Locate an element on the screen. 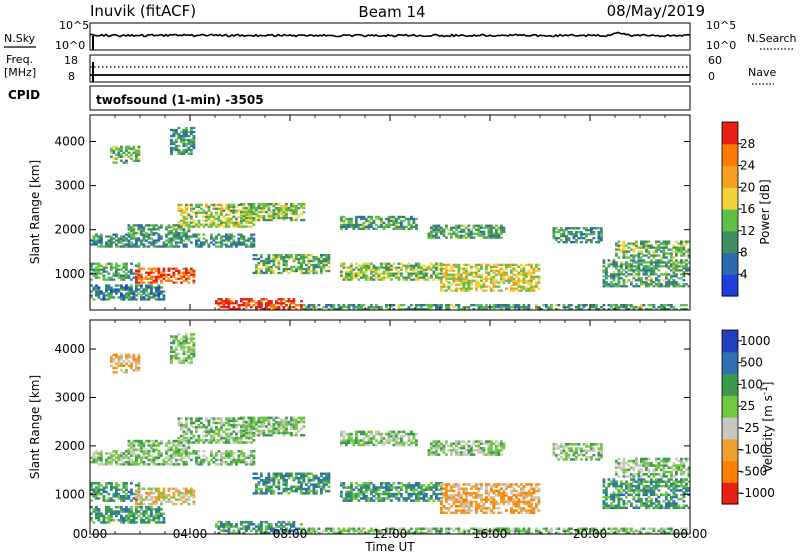 The width and height of the screenshot is (800, 554). power-colorbar-tick-label: 16 is located at coordinates (747, 209).